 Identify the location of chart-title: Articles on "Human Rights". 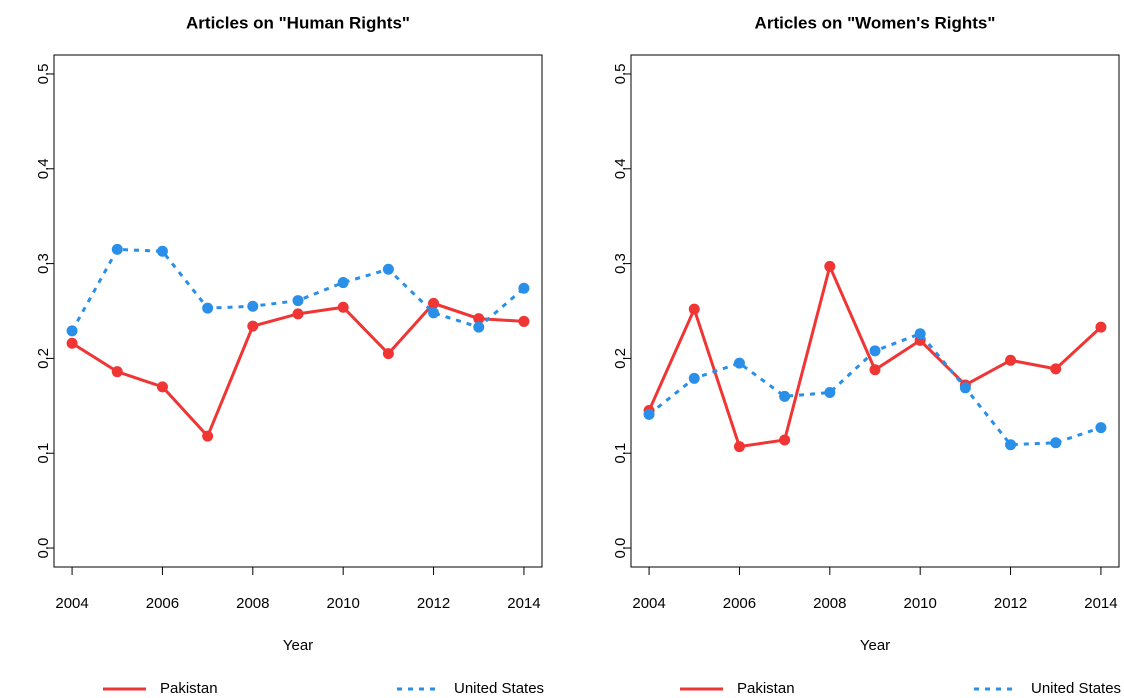
(298, 22).